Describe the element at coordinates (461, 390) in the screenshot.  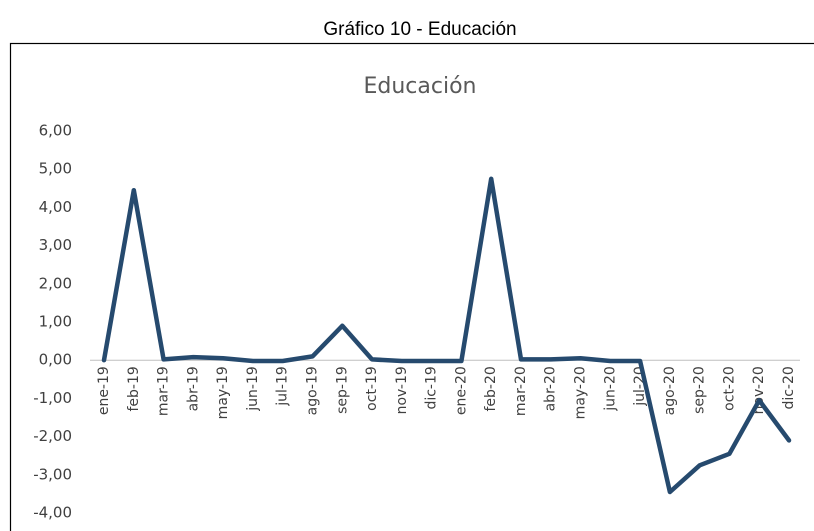
I see `x-tick-label: ene-20` at that location.